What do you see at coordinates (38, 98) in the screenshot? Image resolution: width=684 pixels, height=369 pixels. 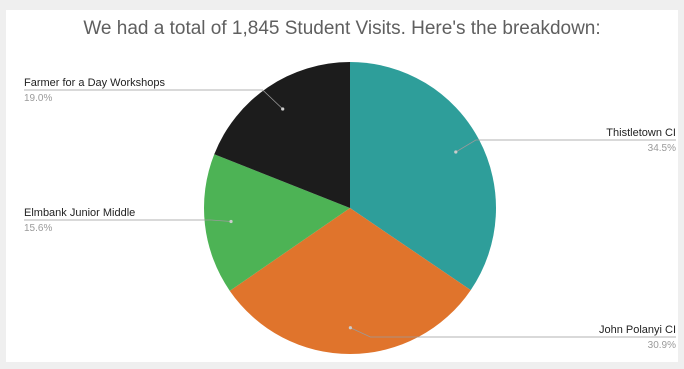 I see `slice-value-farmer-for-a-day-workshops: 19.0%` at bounding box center [38, 98].